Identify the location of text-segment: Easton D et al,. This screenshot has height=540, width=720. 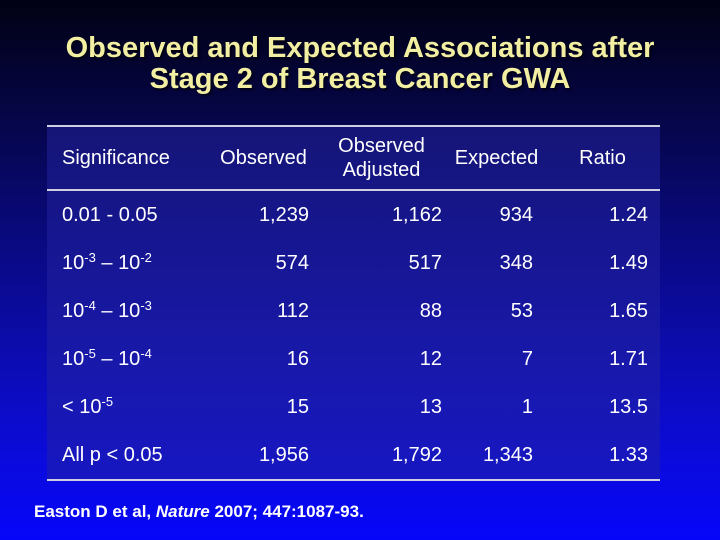
(95, 511).